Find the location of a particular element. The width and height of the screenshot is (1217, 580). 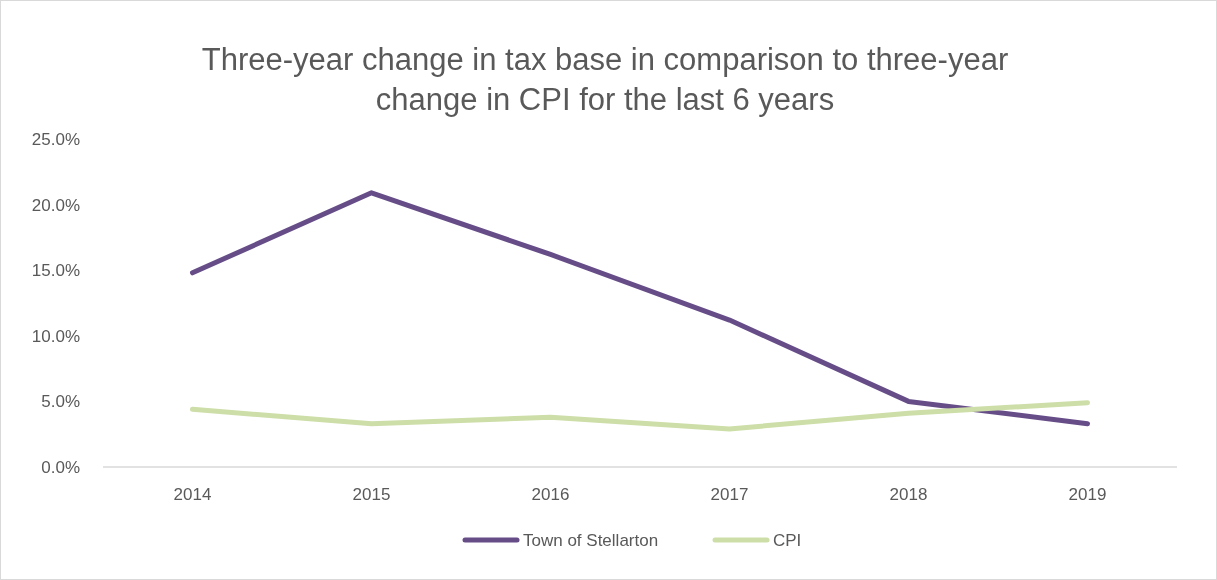

y-tick-label: 10.0% is located at coordinates (55, 336).